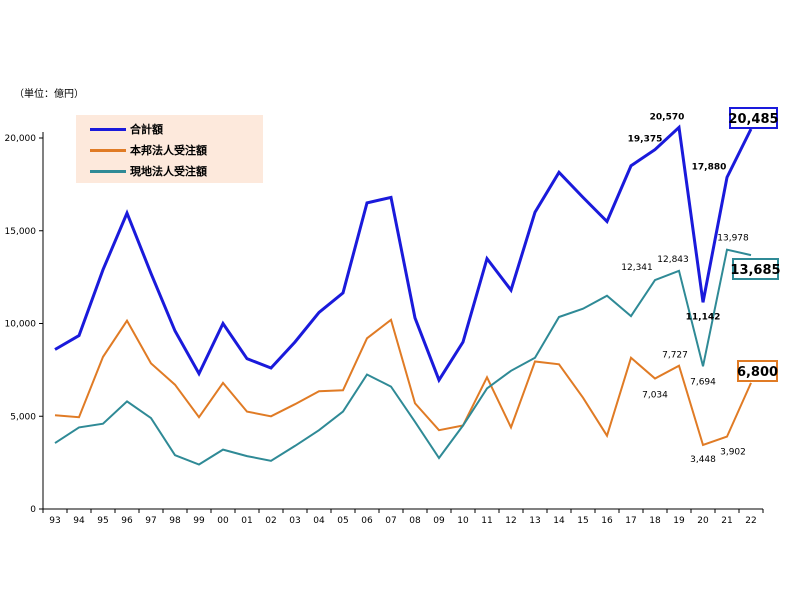 This screenshot has width=800, height=600. Describe the element at coordinates (630, 521) in the screenshot. I see `x-tick-label: 17` at that location.